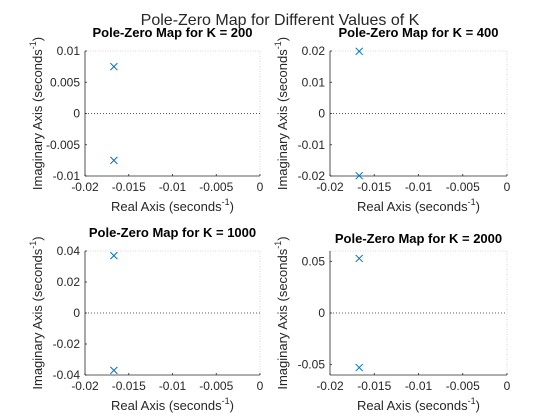  I want to click on subplot-title: Pole-Zero Map for K = 1000, so click(172, 232).